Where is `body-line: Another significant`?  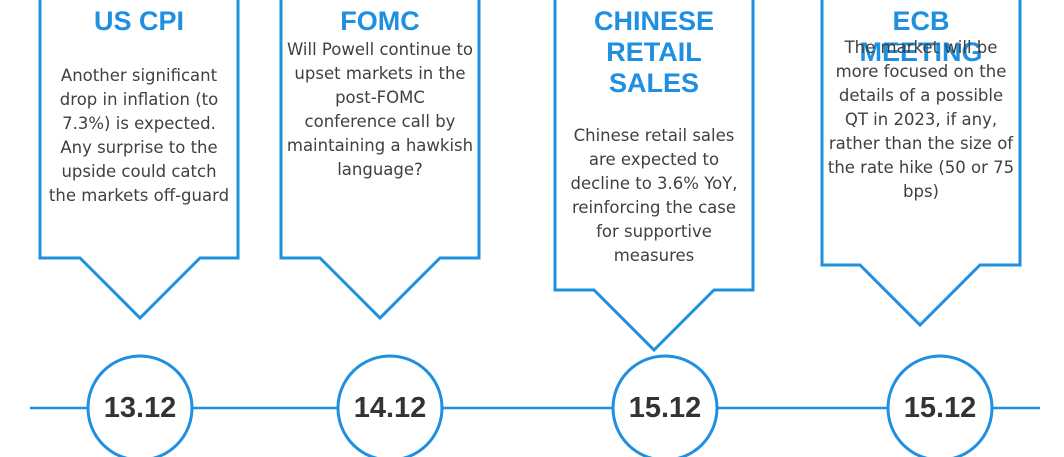
body-line: Another significant is located at coordinates (139, 75).